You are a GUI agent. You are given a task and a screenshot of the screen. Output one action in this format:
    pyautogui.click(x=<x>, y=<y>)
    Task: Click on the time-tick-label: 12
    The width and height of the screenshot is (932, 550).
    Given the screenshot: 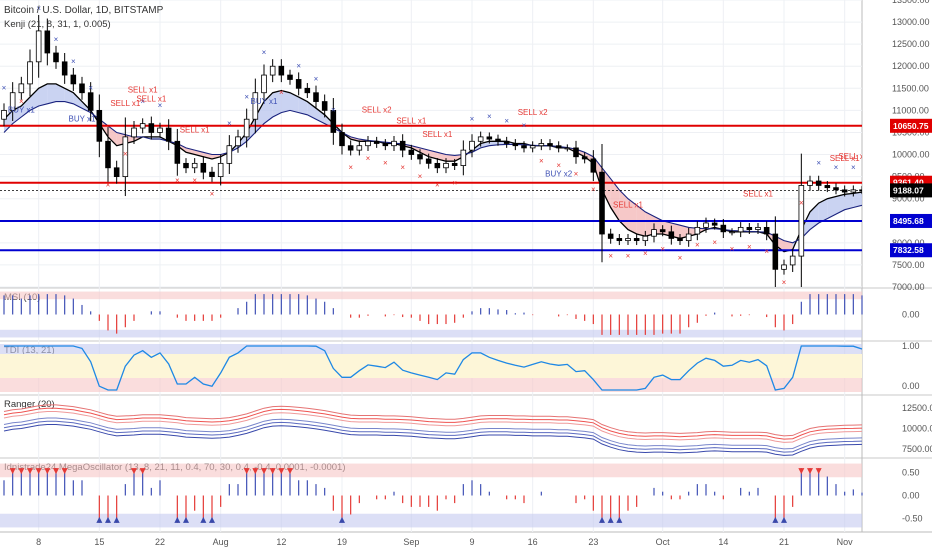 What is the action you would take?
    pyautogui.click(x=281, y=542)
    